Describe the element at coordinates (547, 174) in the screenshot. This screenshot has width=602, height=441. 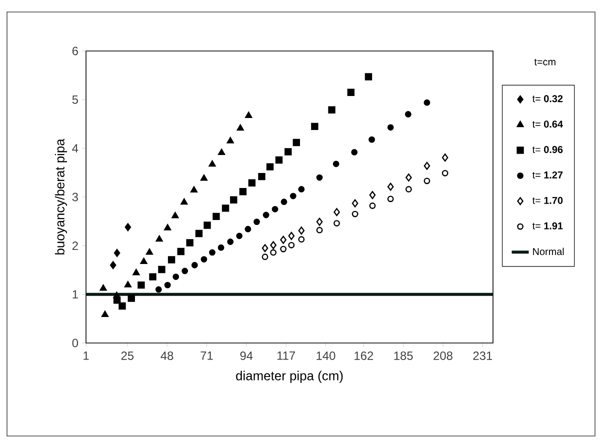
I see `legend-label: t= 1.27` at that location.